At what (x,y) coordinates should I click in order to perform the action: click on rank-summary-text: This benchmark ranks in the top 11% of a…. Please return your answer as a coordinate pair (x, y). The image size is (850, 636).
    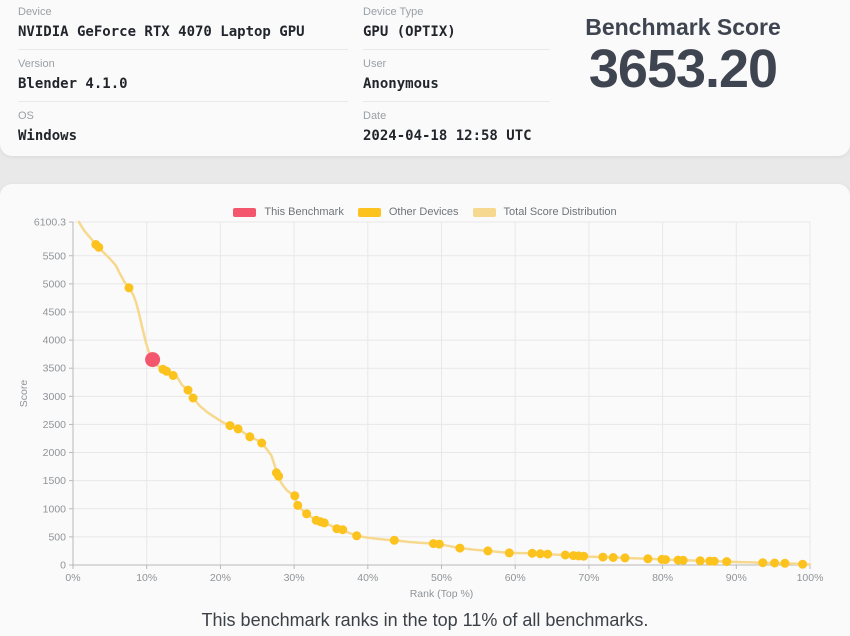
    Looking at the image, I should click on (425, 620).